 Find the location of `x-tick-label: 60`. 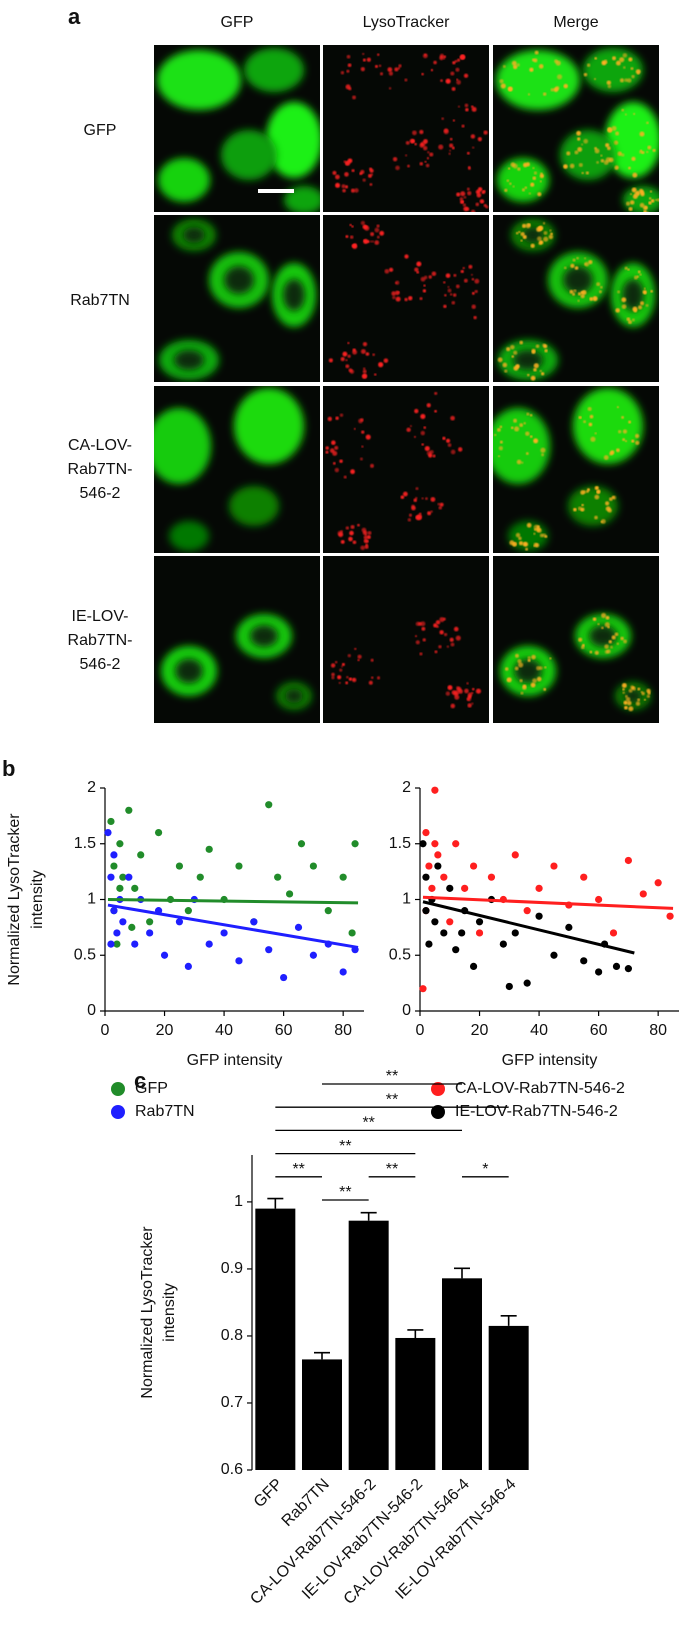

x-tick-label: 60 is located at coordinates (284, 1030).